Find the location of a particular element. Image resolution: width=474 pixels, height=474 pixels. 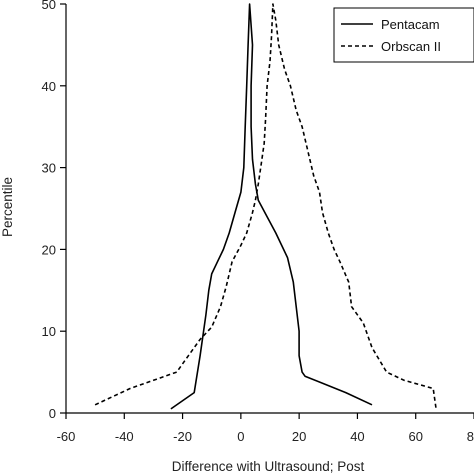

legend: Pentacam Orbscan II is located at coordinates (403, 35).